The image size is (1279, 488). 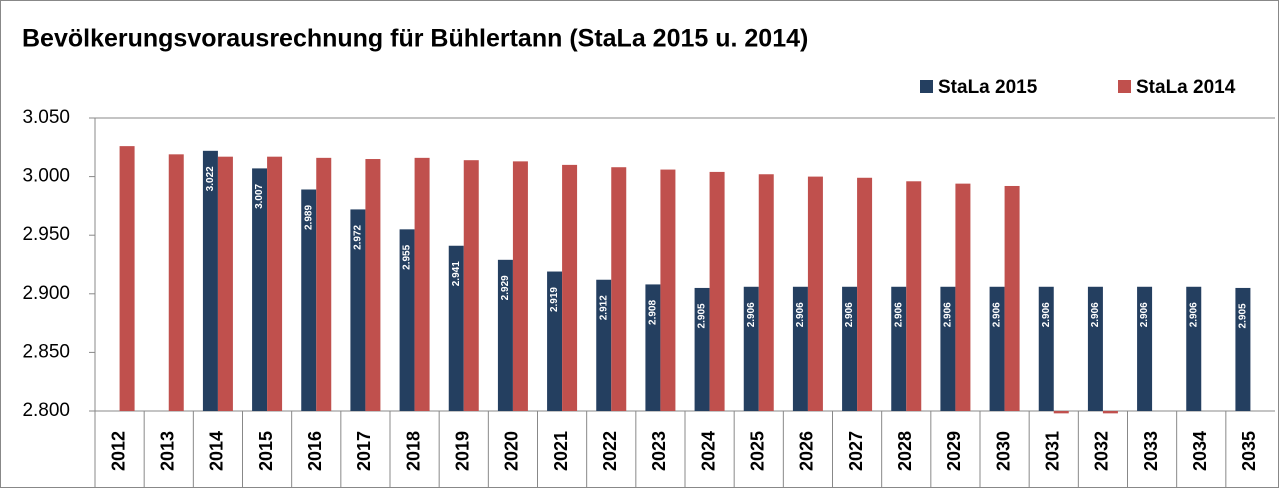 I want to click on legend-label: StaLa 2015, so click(x=988, y=87).